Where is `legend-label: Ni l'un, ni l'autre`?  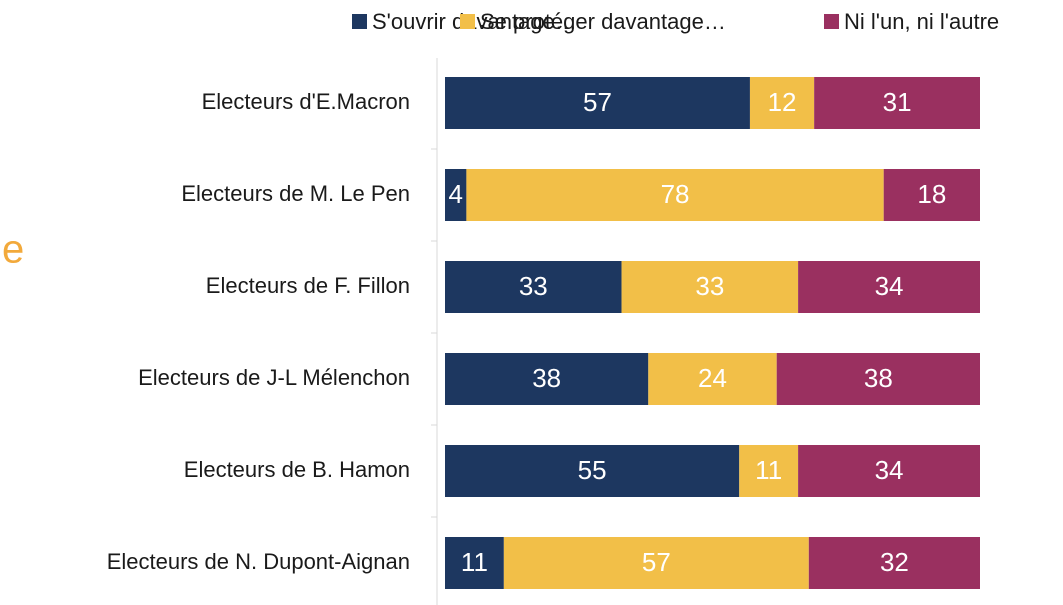
legend-label: Ni l'un, ni l'autre is located at coordinates (921, 21).